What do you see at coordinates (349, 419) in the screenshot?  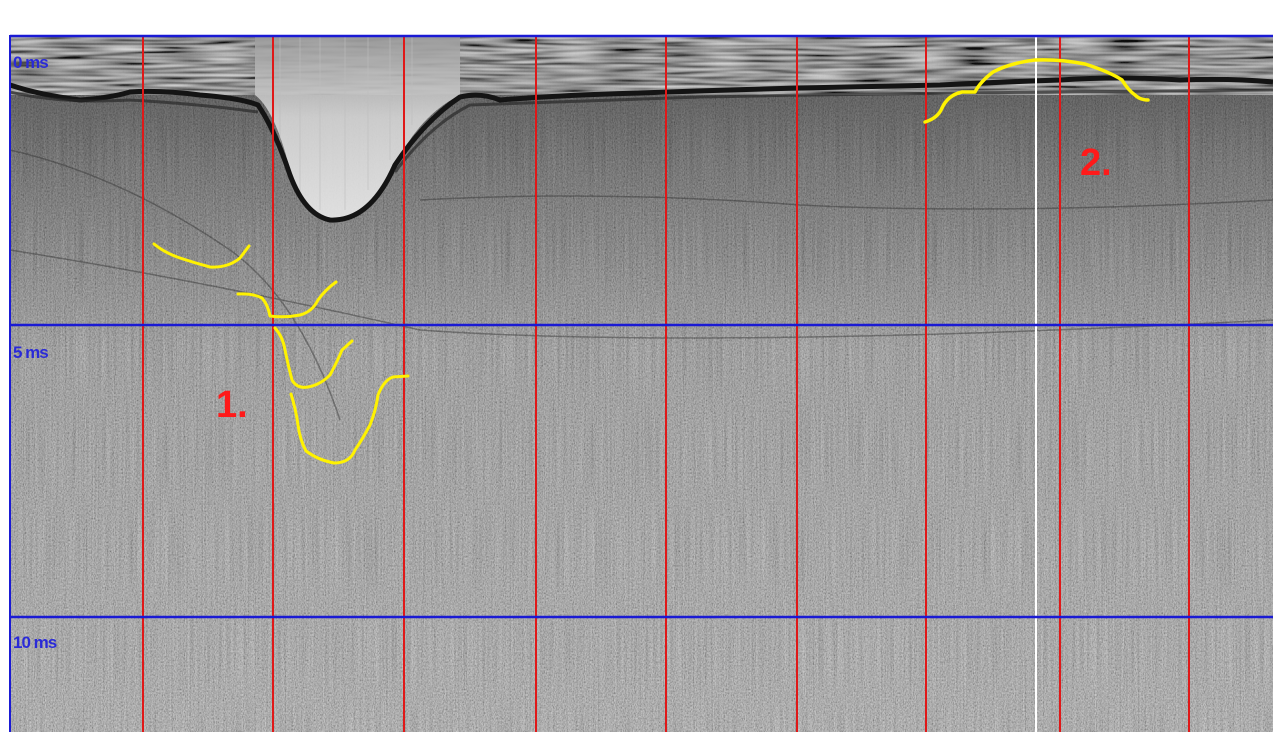 I see `trace-1d` at bounding box center [349, 419].